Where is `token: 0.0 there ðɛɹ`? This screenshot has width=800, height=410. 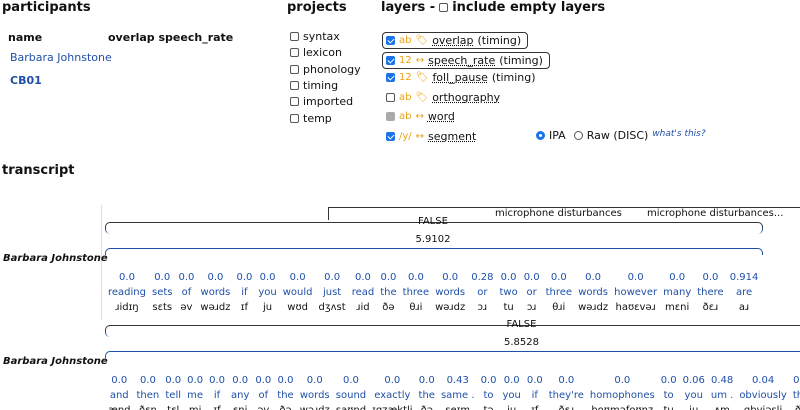
token: 0.0 there ðɛɹ is located at coordinates (710, 292).